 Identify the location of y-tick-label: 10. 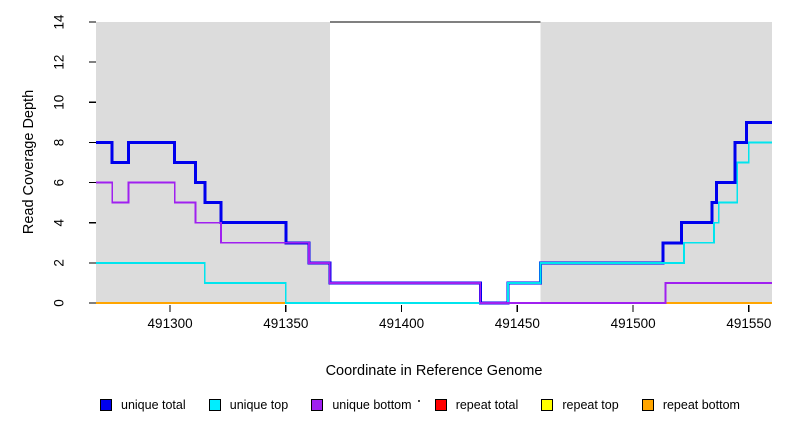
(59, 102).